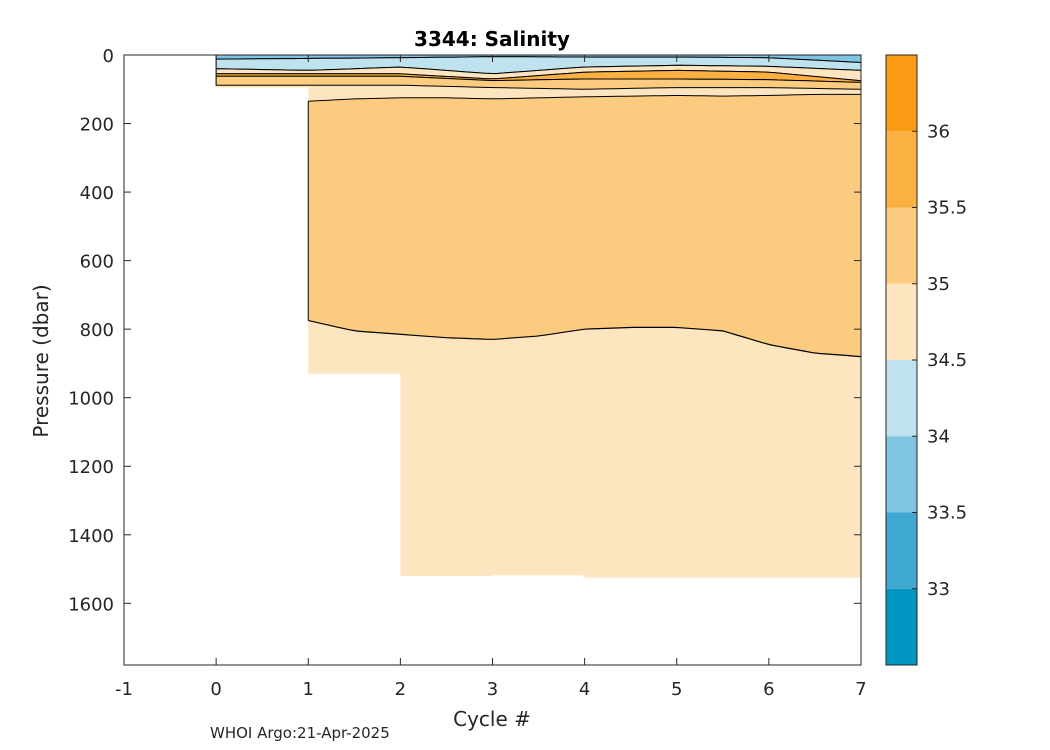  What do you see at coordinates (124, 689) in the screenshot?
I see `x-tick-label: -1` at bounding box center [124, 689].